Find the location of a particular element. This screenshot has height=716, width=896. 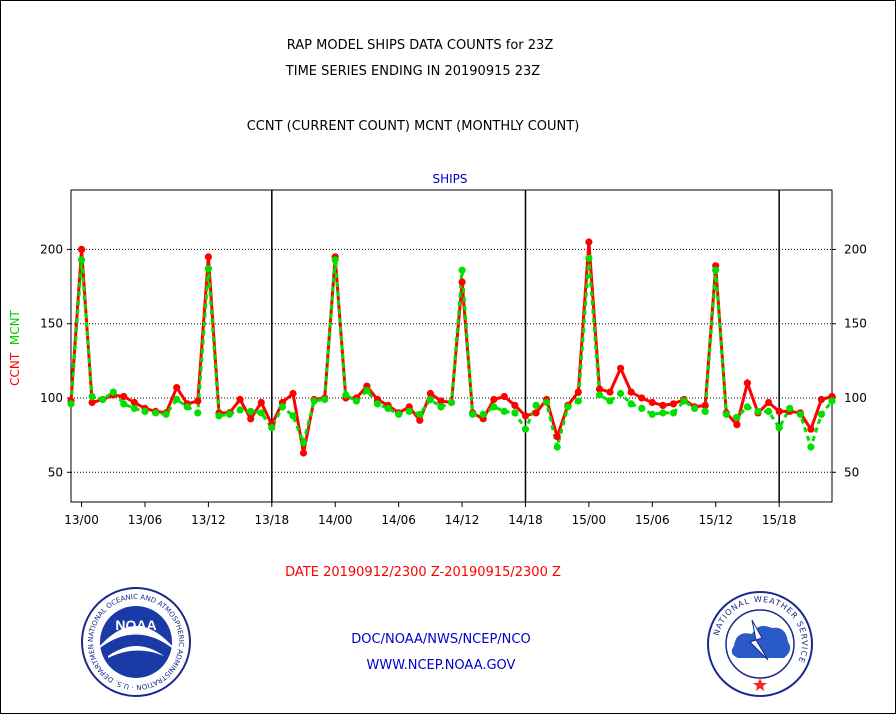

date-range-label: DATE 20190912/2300 Z-20190915/2300 Z is located at coordinates (423, 572).